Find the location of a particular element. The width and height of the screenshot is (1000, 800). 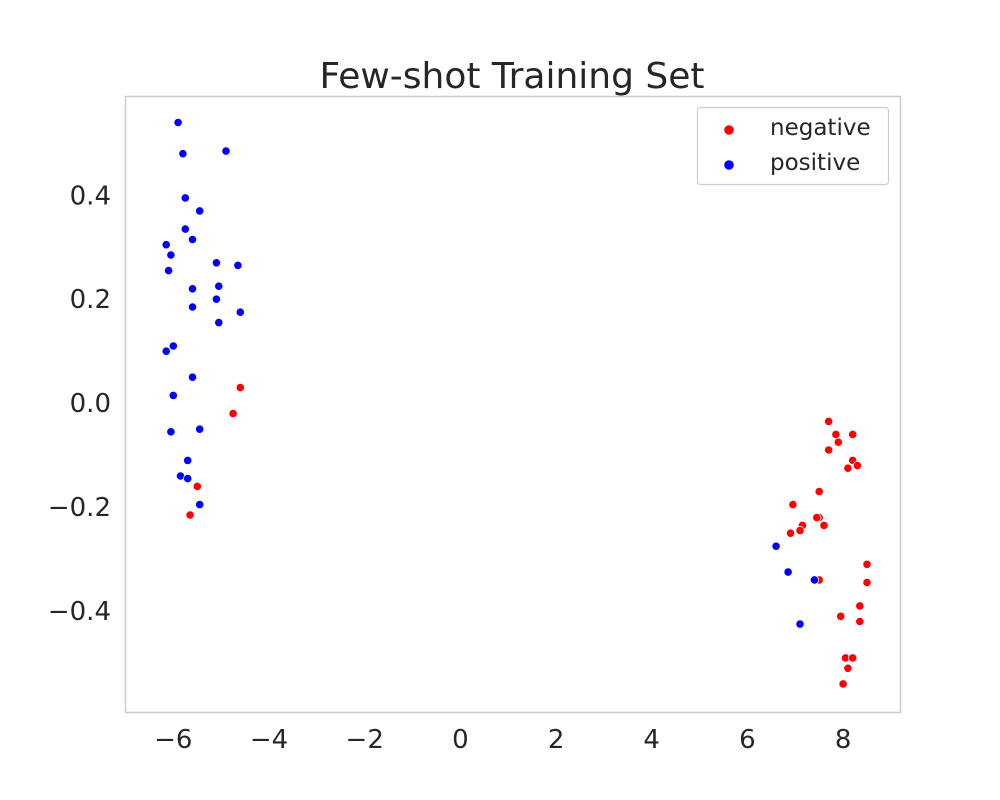

y-axis-ticks: −0.4 −0.2 0.0 0.2 0.4 is located at coordinates (79, 404).